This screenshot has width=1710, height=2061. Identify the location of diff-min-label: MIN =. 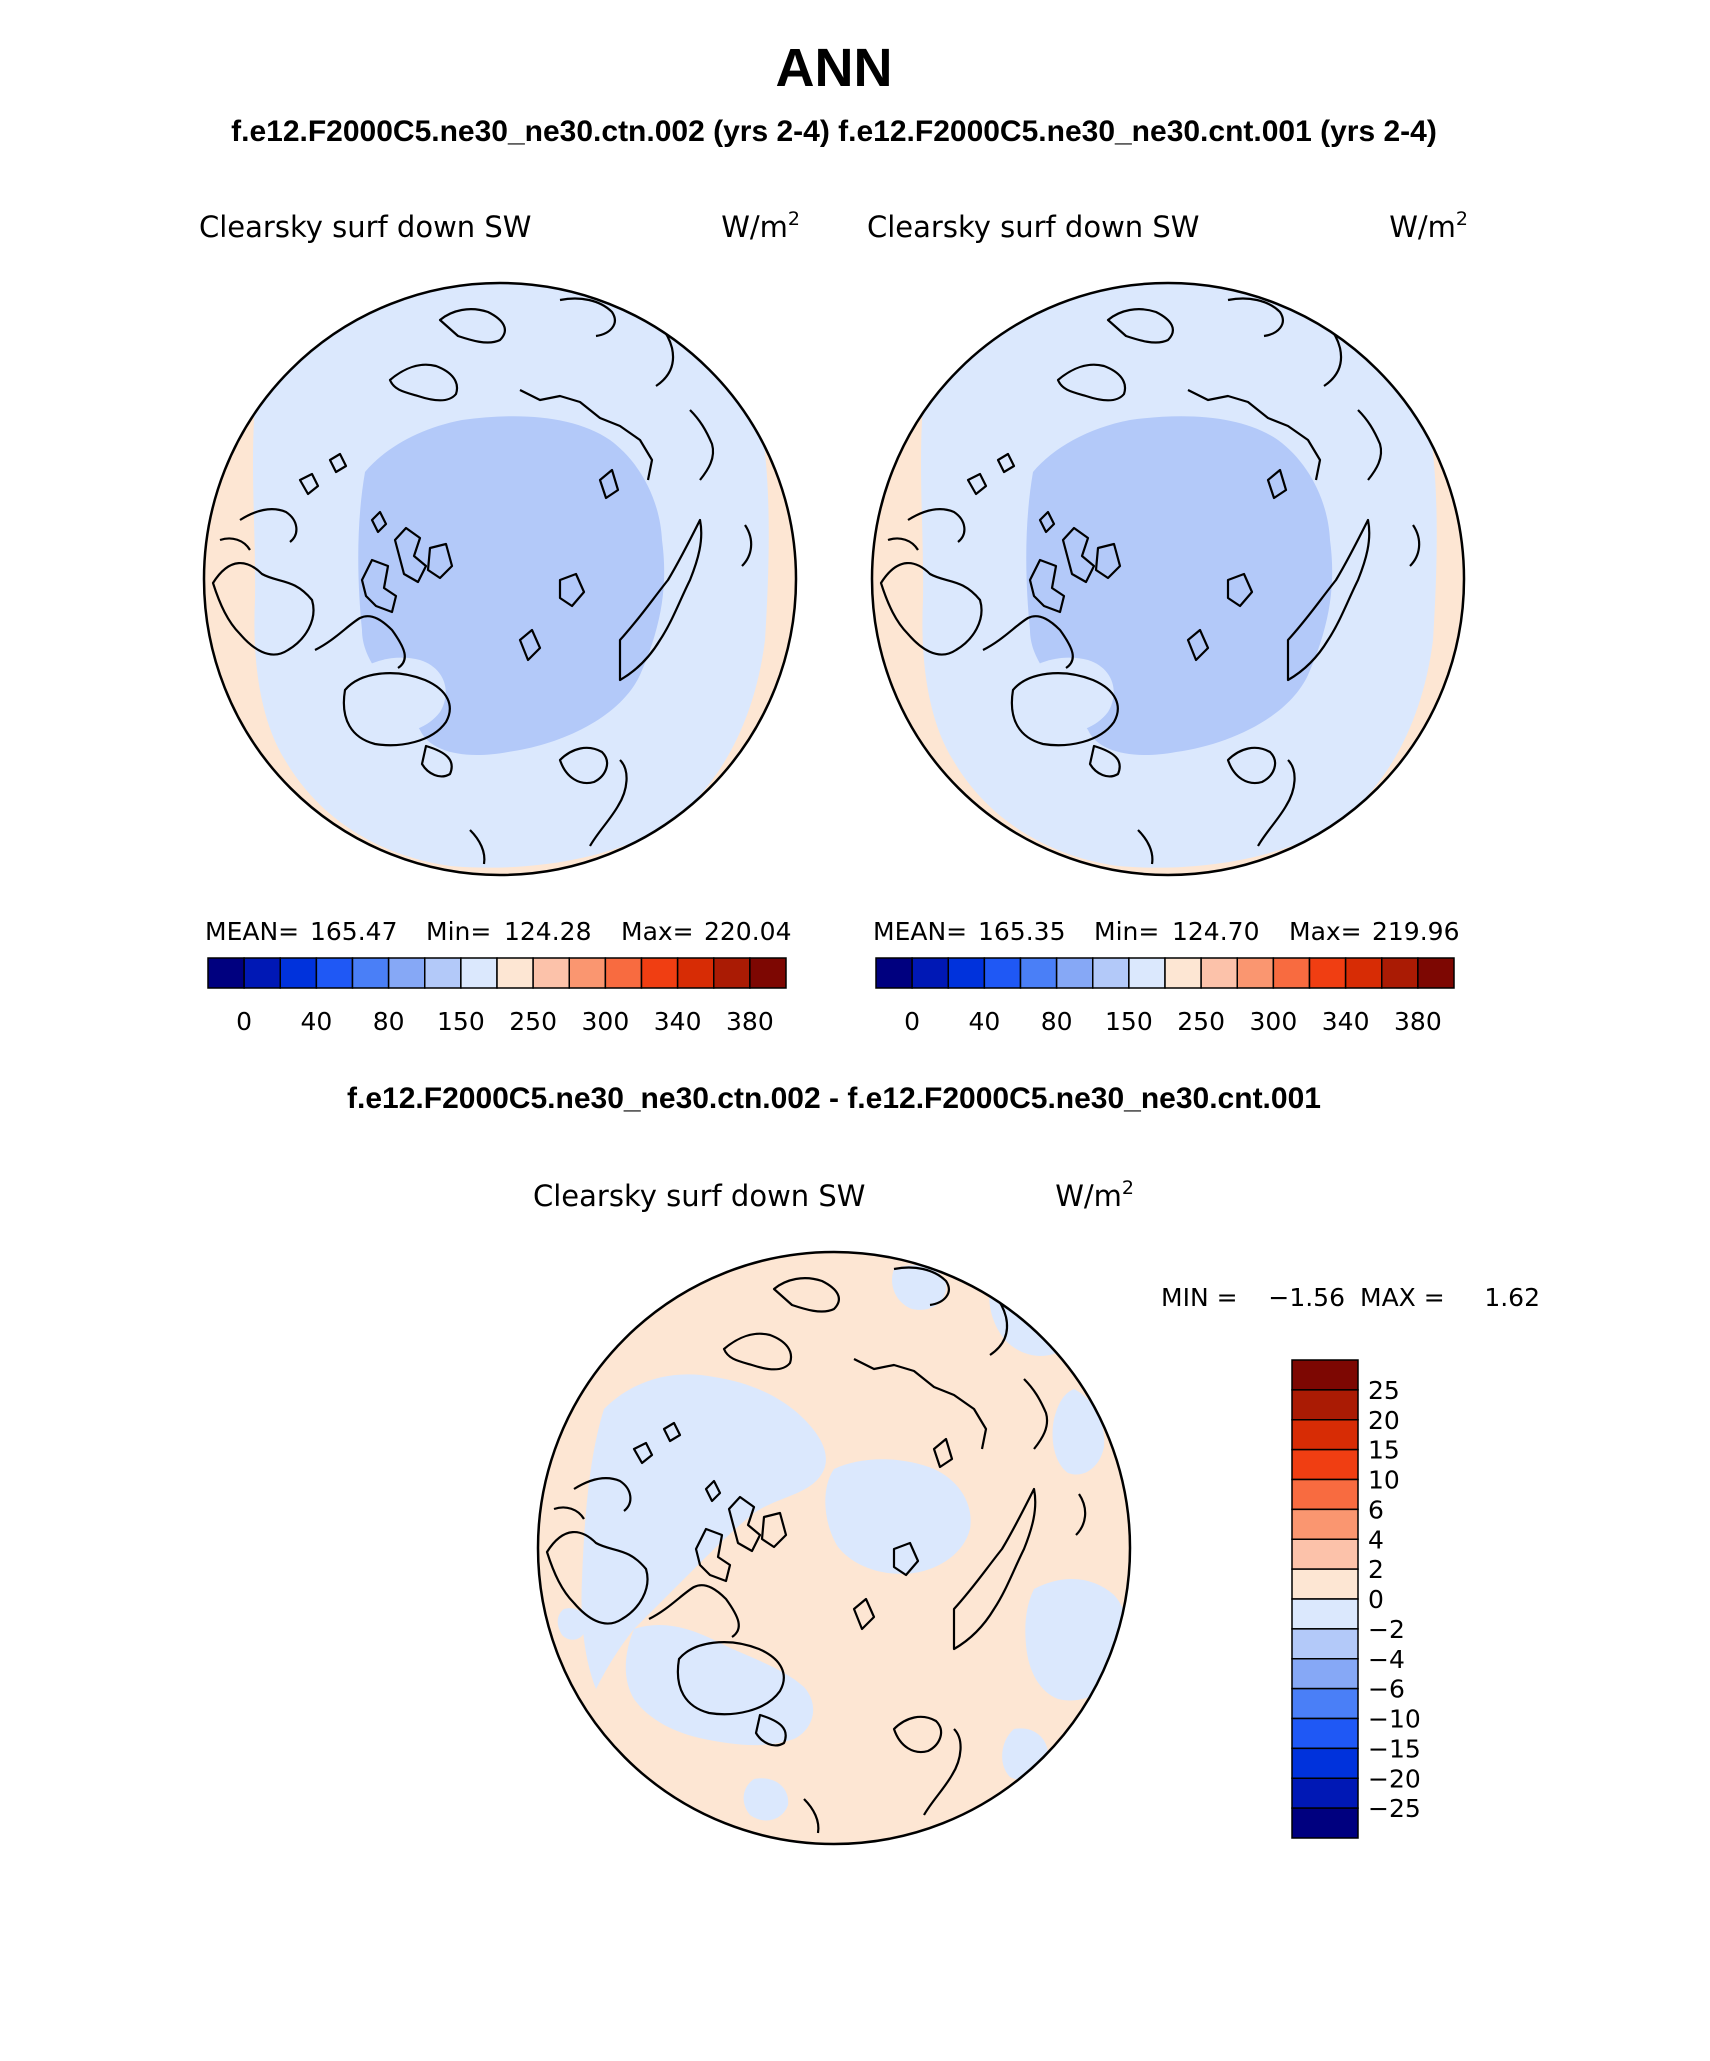
(1199, 1297).